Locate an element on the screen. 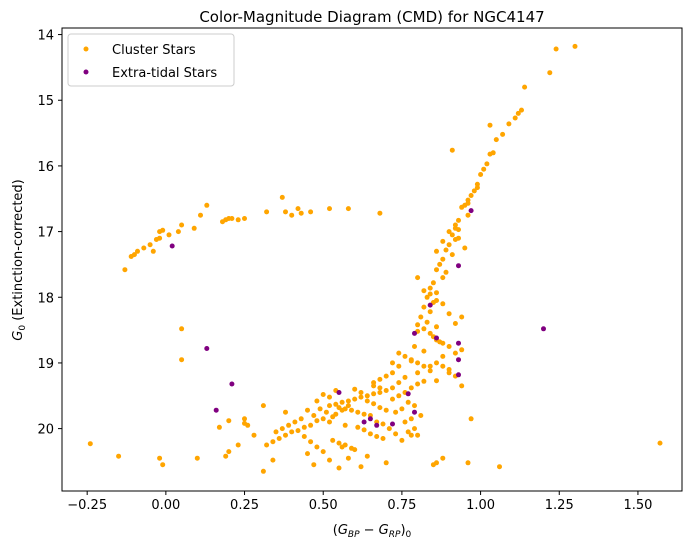 The image size is (690, 549). x-tick-label: 1.25 is located at coordinates (559, 505).